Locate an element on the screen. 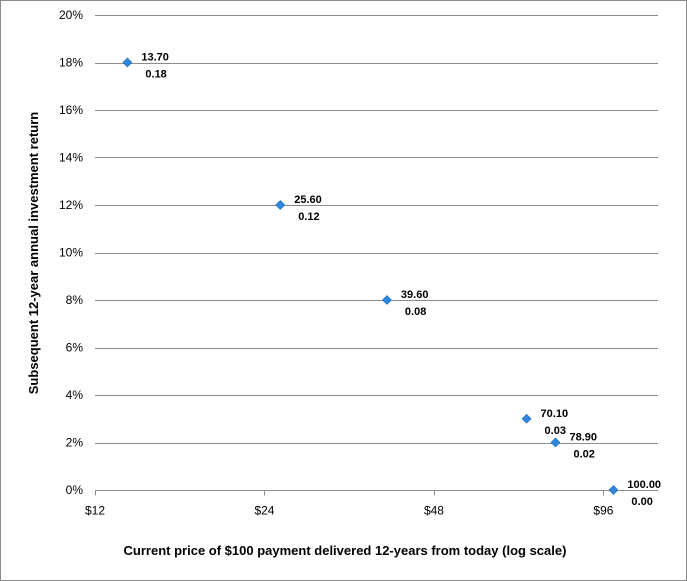  x-axis is located at coordinates (376, 493).